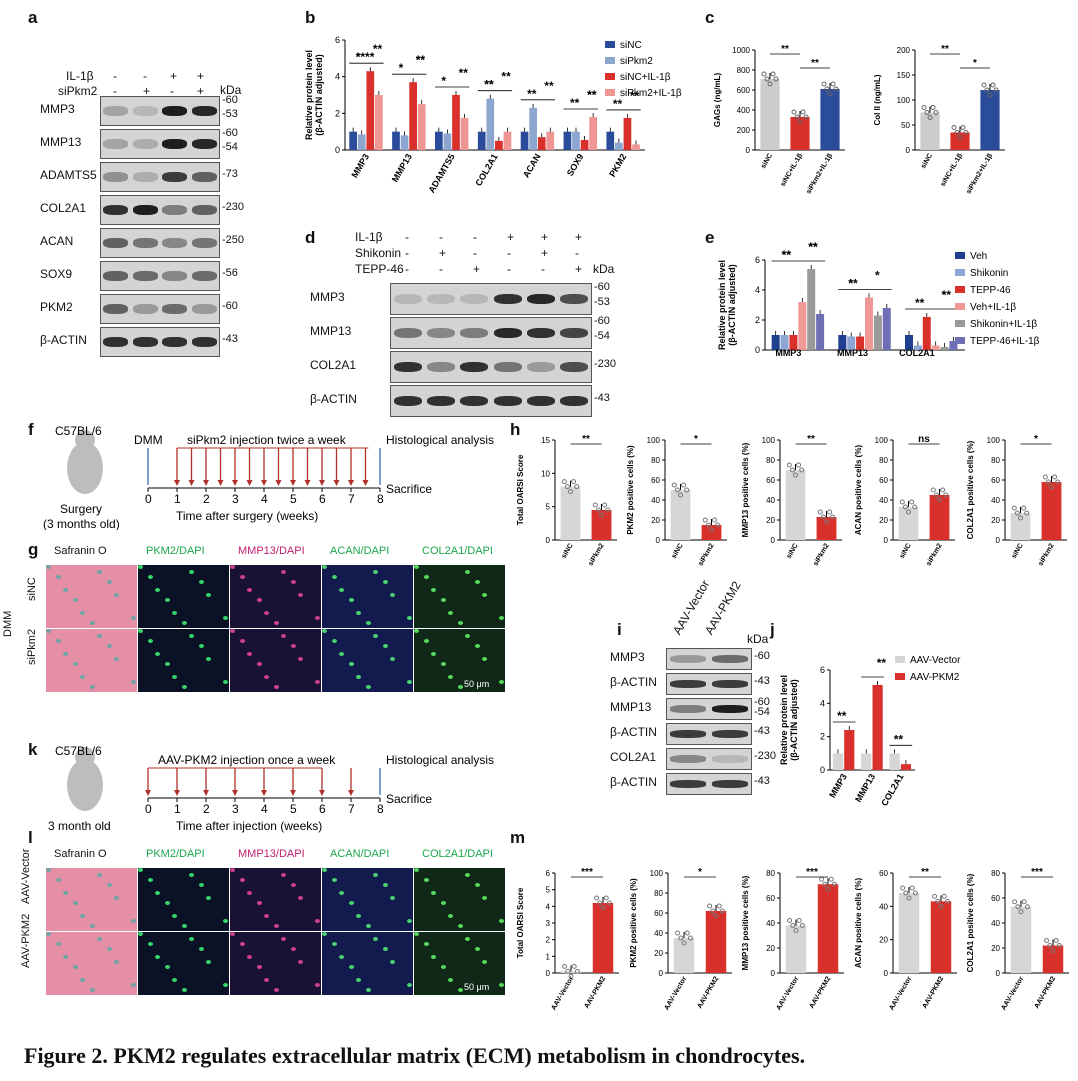 Image resolution: width=1078 pixels, height=1081 pixels. What do you see at coordinates (858, 923) in the screenshot?
I see `y-axis-label: ACAN positive cells (%)` at bounding box center [858, 923].